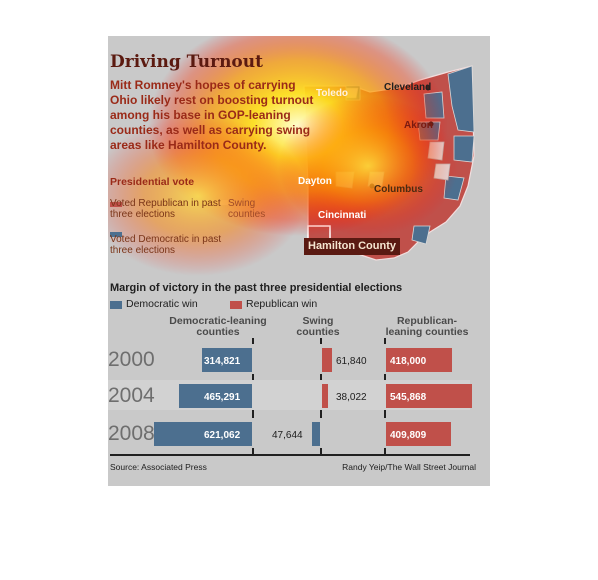  What do you see at coordinates (222, 397) in the screenshot?
I see `dem-bar-value: 465,291` at bounding box center [222, 397].